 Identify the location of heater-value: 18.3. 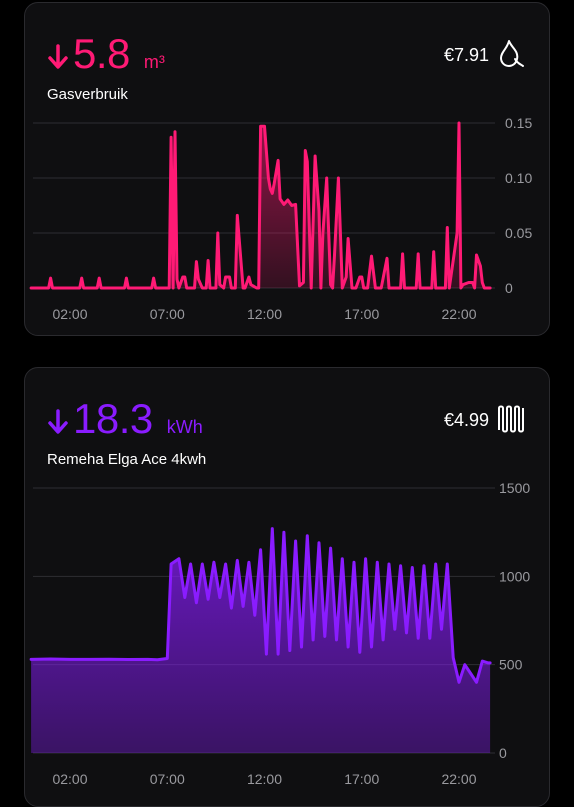
(113, 418).